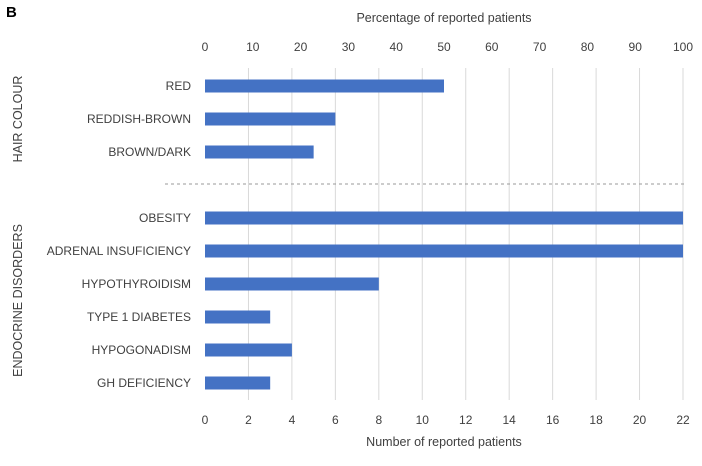  I want to click on x-tick-label: 12, so click(466, 420).